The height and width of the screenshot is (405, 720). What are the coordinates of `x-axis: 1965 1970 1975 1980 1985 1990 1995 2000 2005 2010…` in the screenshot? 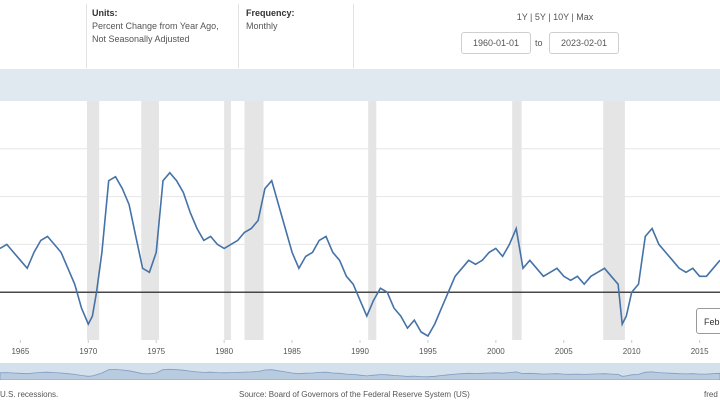 It's located at (360, 350).